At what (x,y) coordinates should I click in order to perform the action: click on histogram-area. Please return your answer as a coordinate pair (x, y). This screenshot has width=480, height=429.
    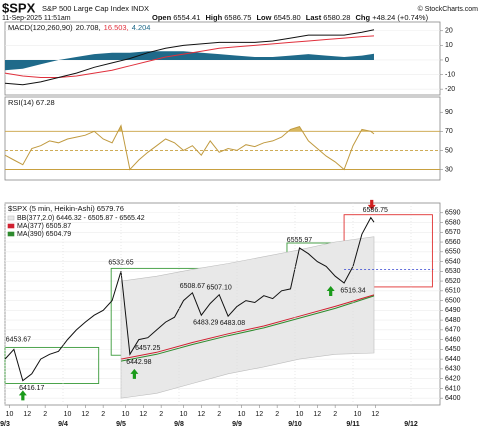
    Looking at the image, I should click on (189, 61).